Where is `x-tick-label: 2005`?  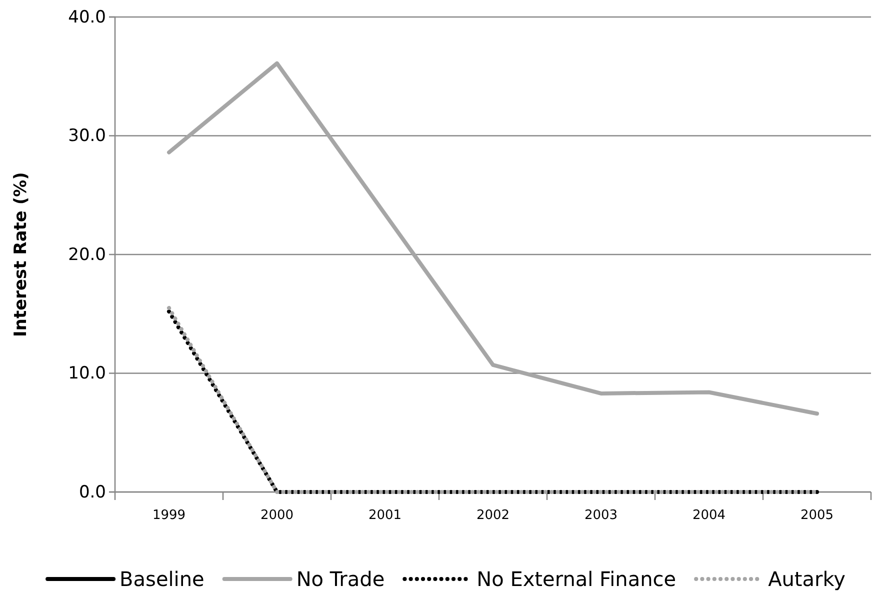 x-tick-label: 2005 is located at coordinates (817, 516).